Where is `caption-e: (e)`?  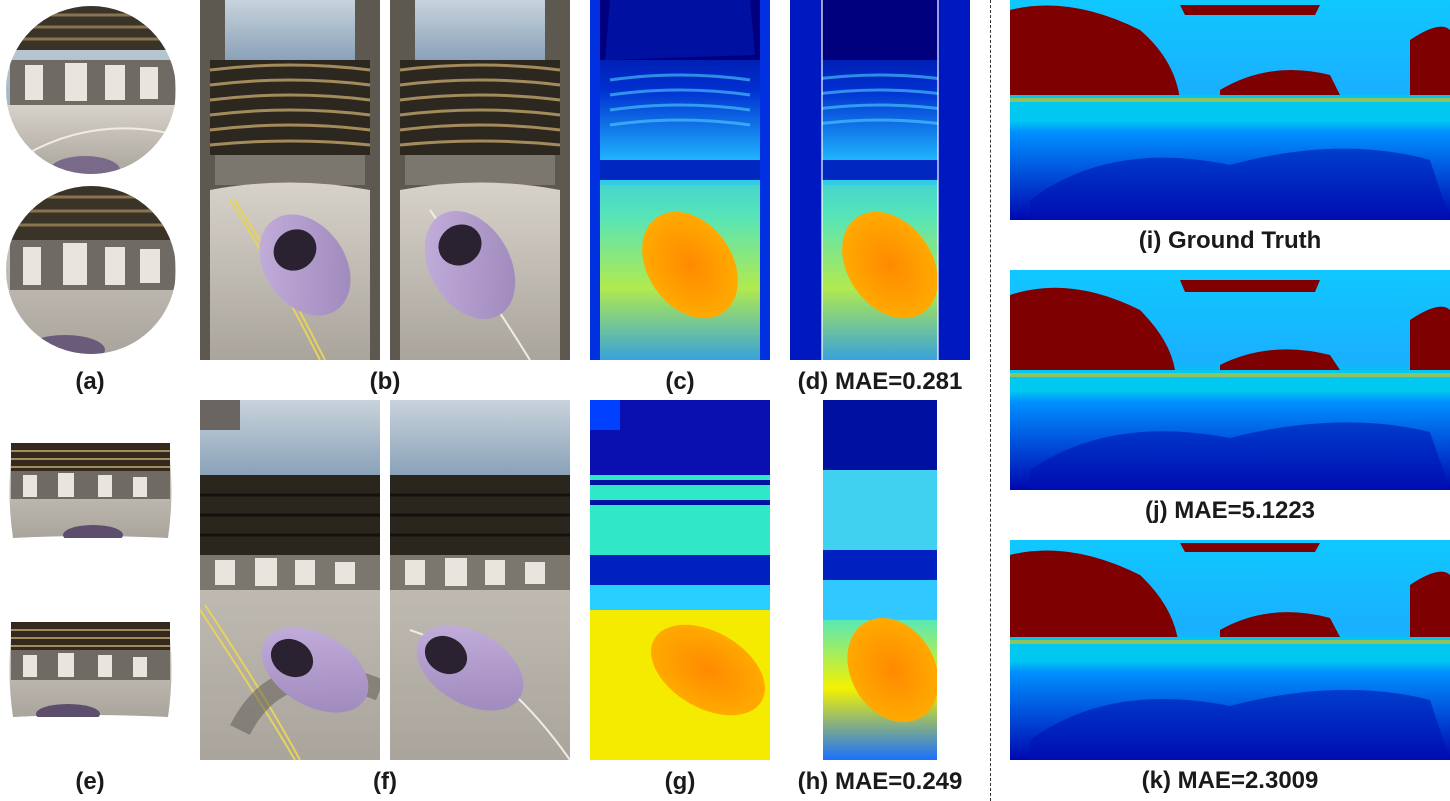 caption-e: (e) is located at coordinates (90, 781).